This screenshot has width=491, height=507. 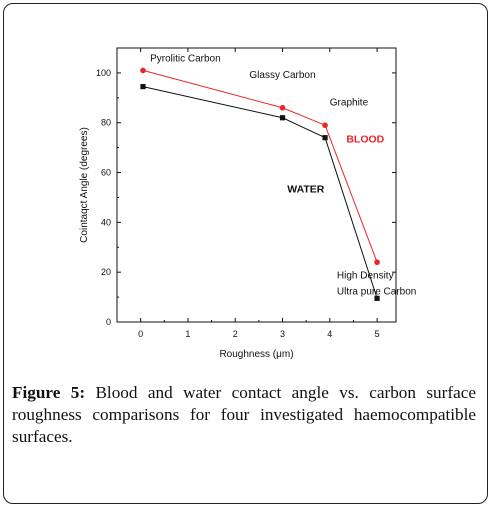 I want to click on x-tick-label: 4, so click(x=329, y=334).